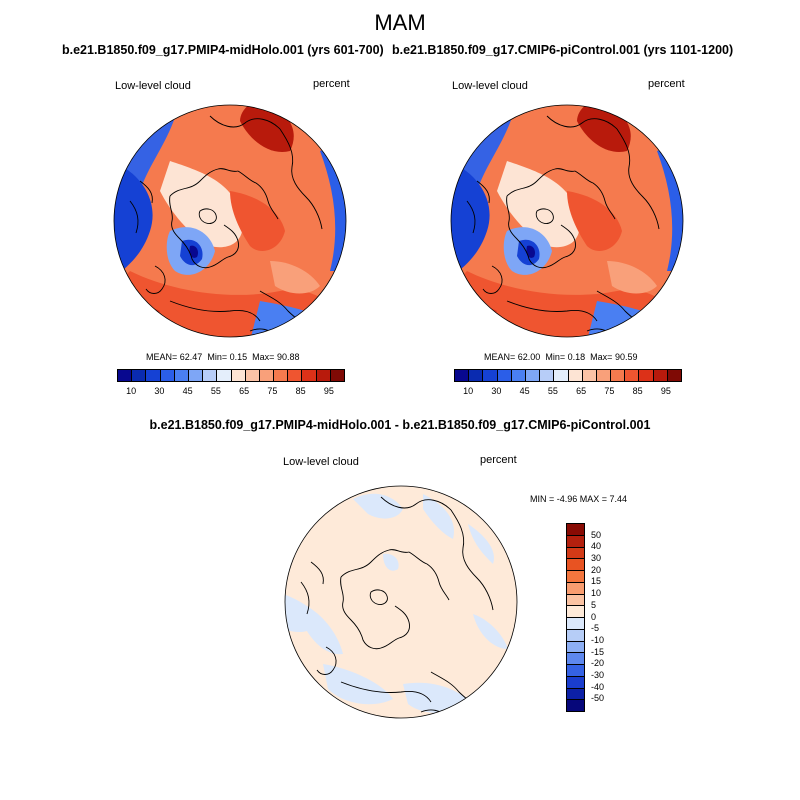 Image resolution: width=800 pixels, height=800 pixels. Describe the element at coordinates (598, 663) in the screenshot. I see `diff-colorbar-tick-label: -20` at that location.